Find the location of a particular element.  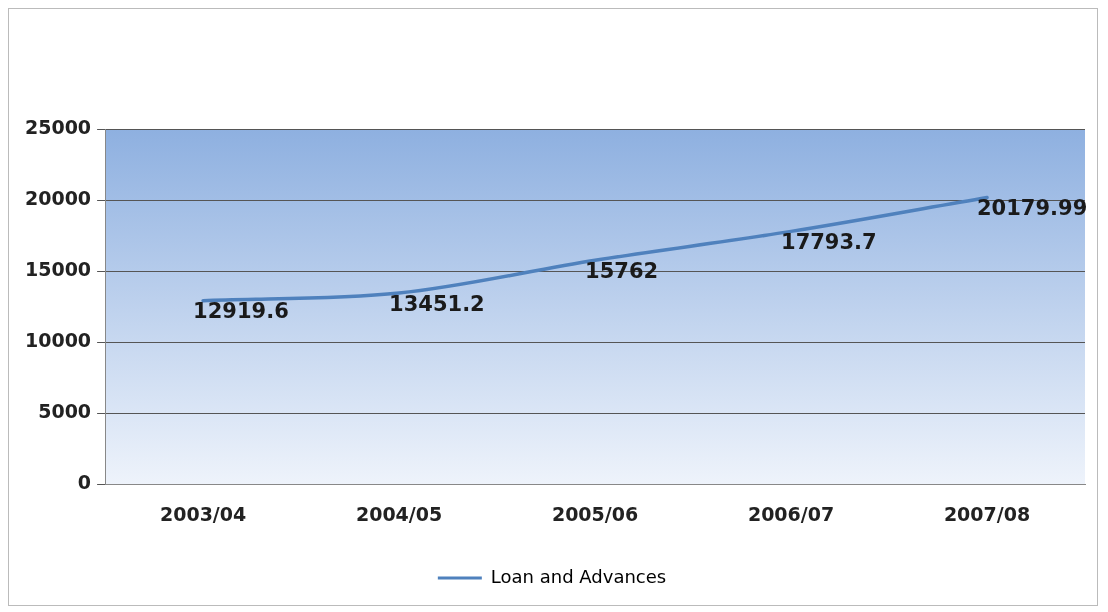

data-label: 20179.99 is located at coordinates (1032, 207).